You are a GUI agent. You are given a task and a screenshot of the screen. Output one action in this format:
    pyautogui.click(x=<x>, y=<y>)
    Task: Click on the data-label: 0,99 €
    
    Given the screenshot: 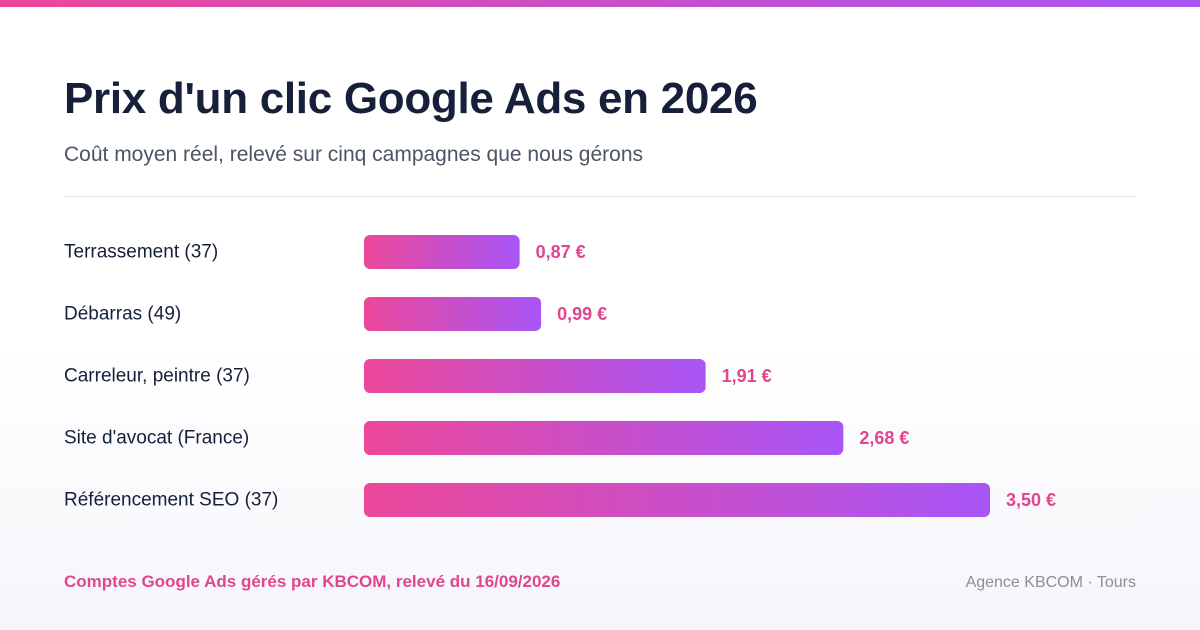 What is the action you would take?
    pyautogui.click(x=582, y=314)
    